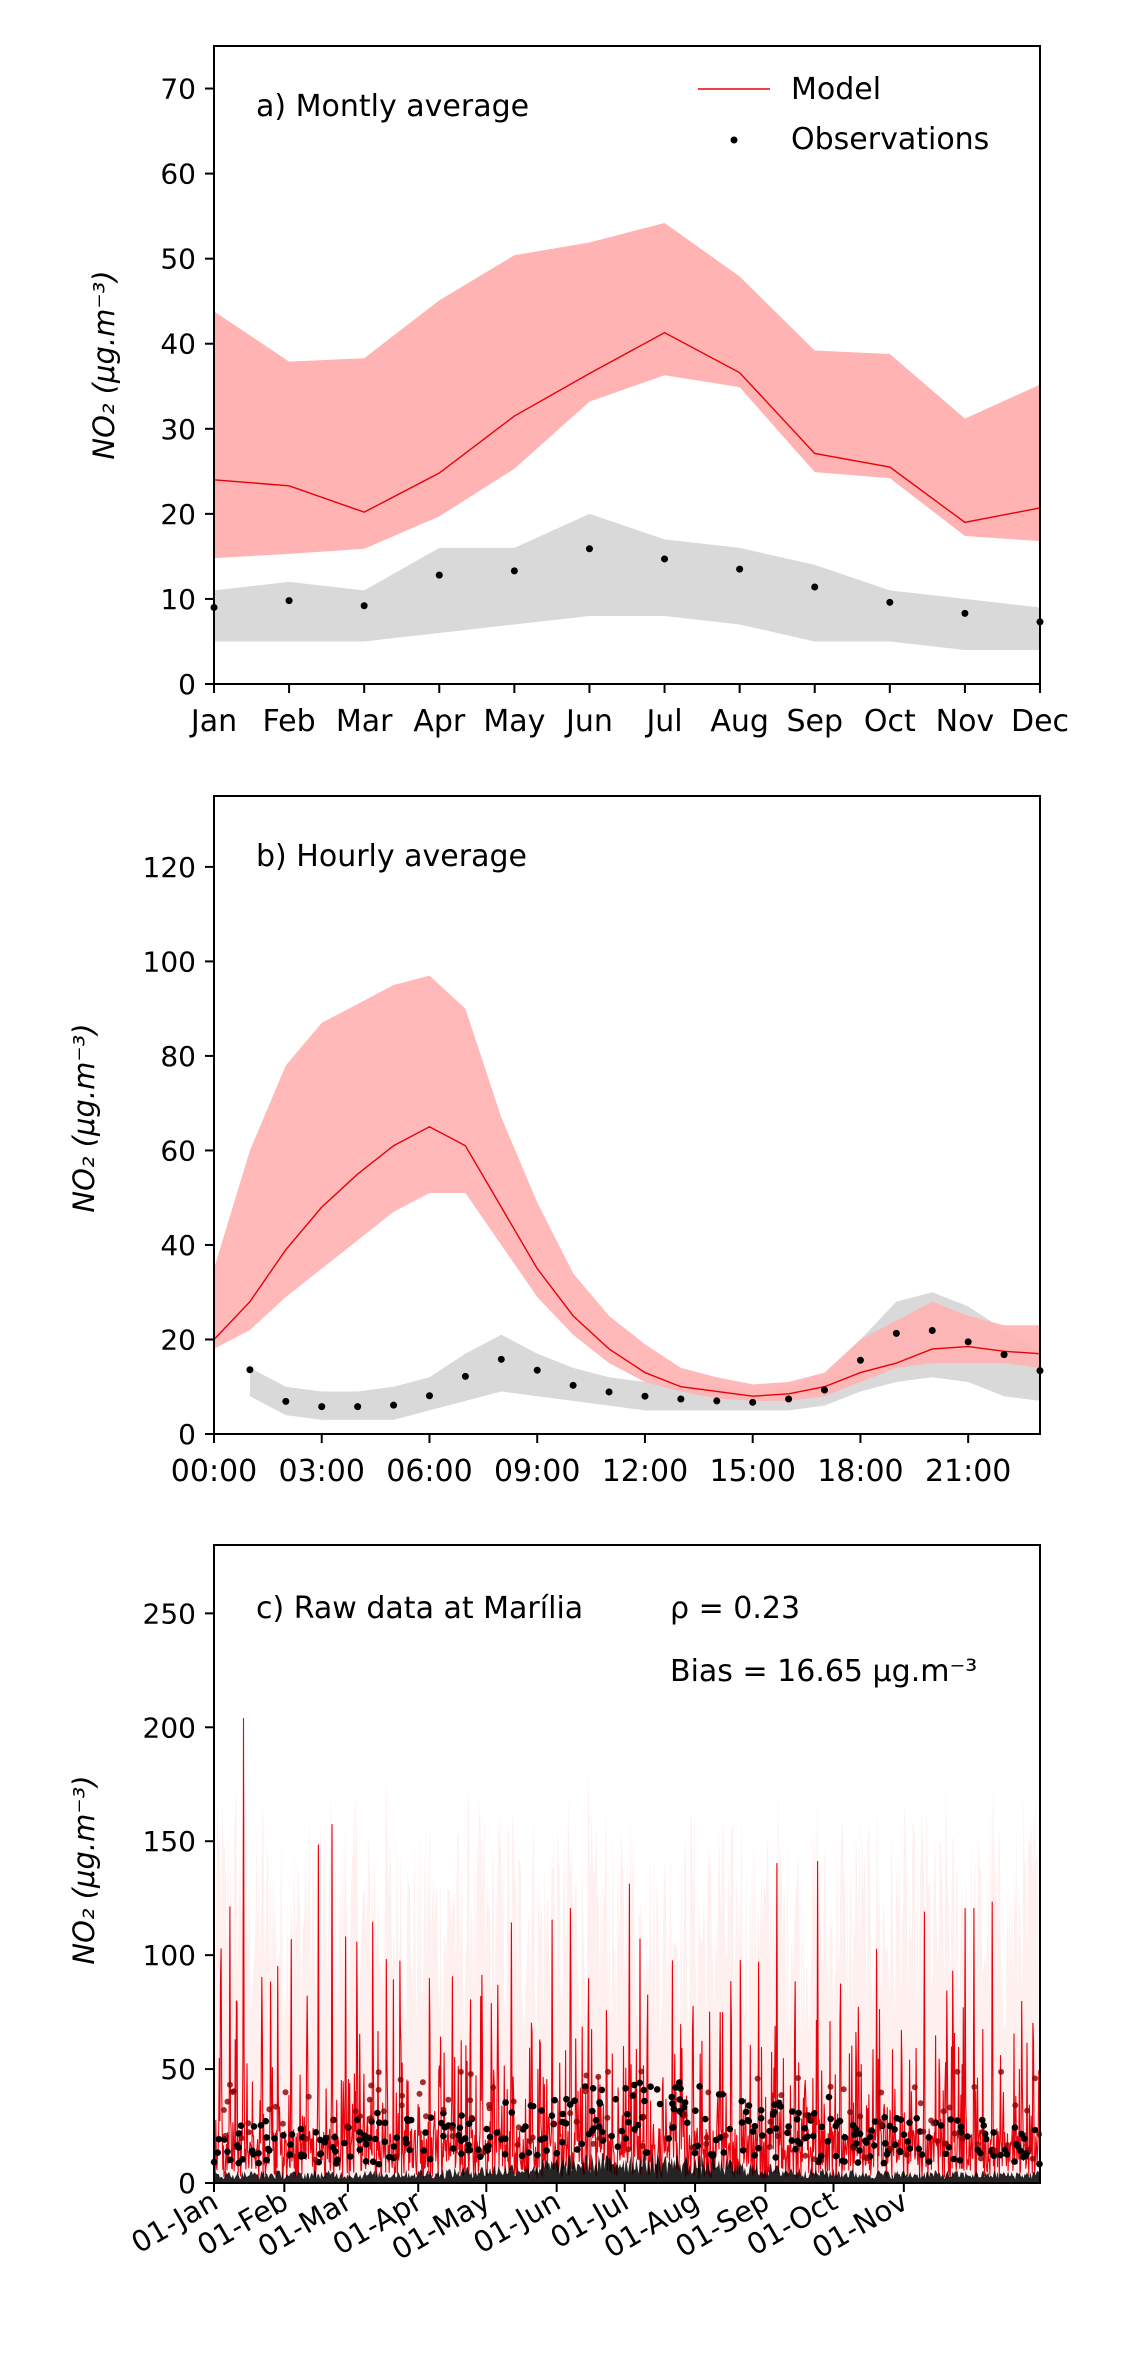  I want to click on panel-b-xtick-label: 06:00, so click(429, 1471).